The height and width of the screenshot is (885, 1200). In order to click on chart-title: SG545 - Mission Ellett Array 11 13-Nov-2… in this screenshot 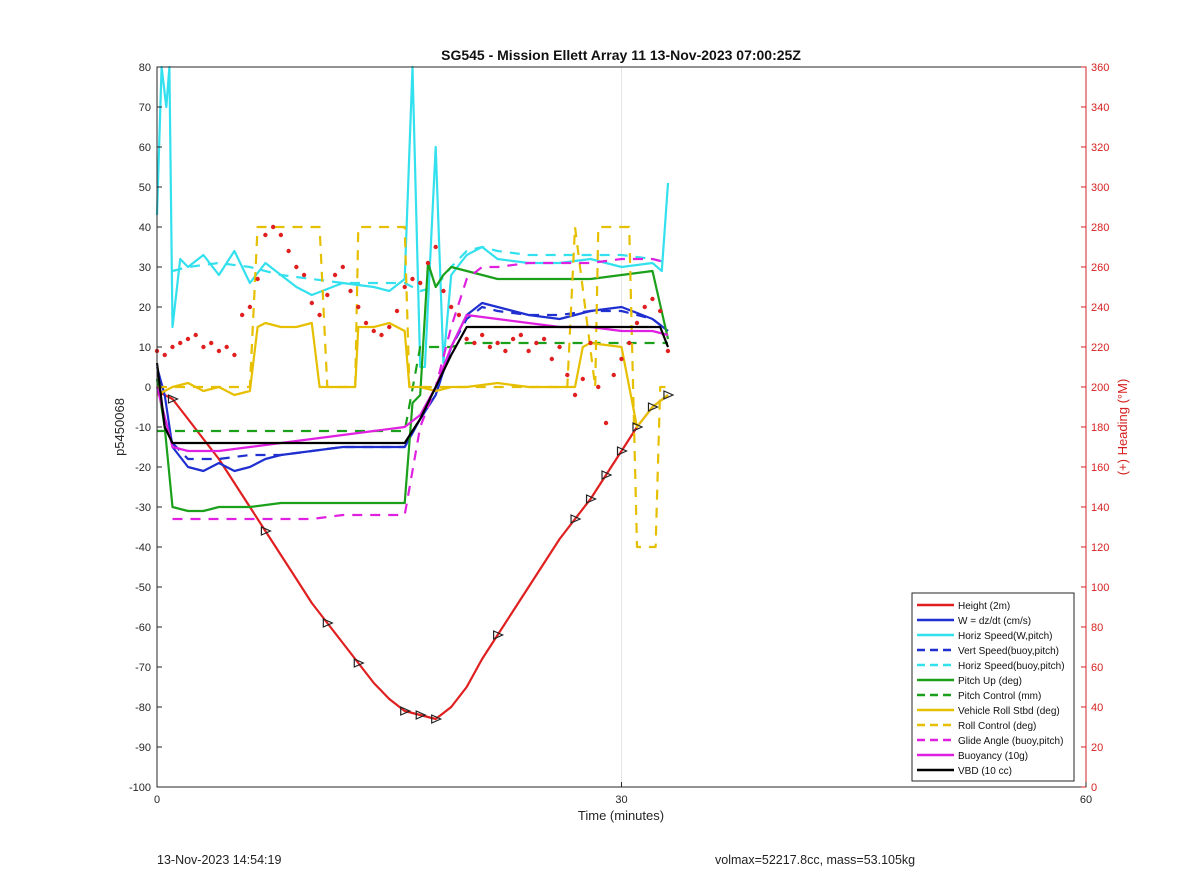, I will do `click(621, 55)`.